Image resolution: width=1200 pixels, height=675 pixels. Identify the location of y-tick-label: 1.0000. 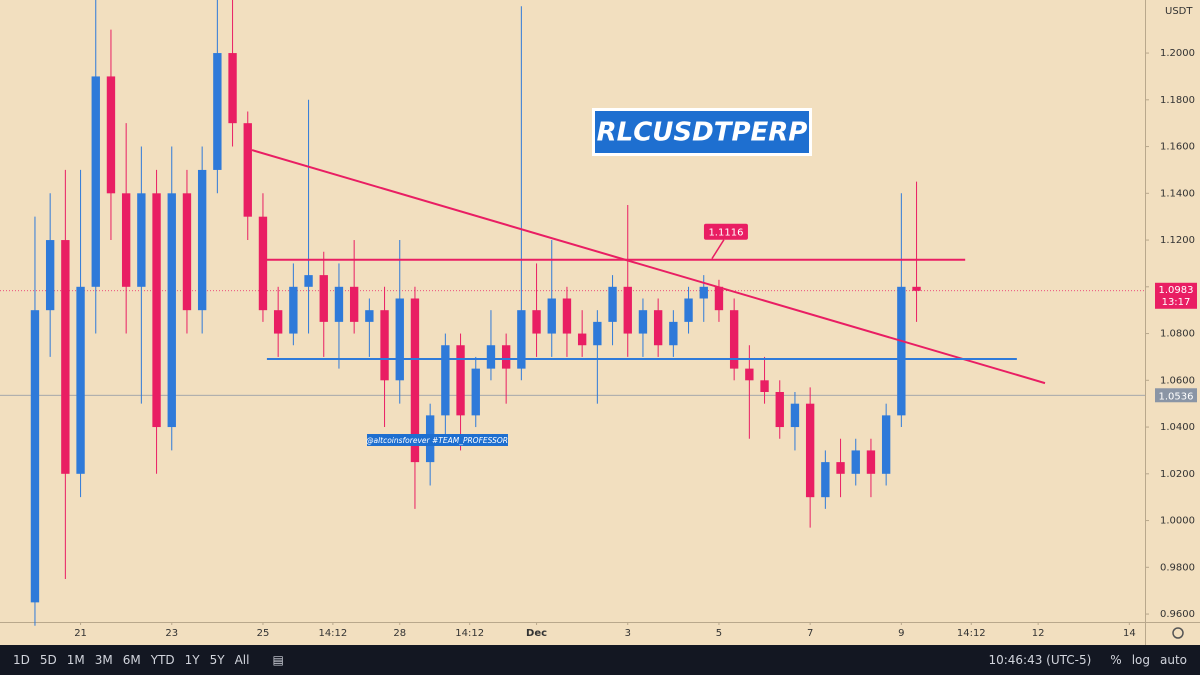
(1177, 521).